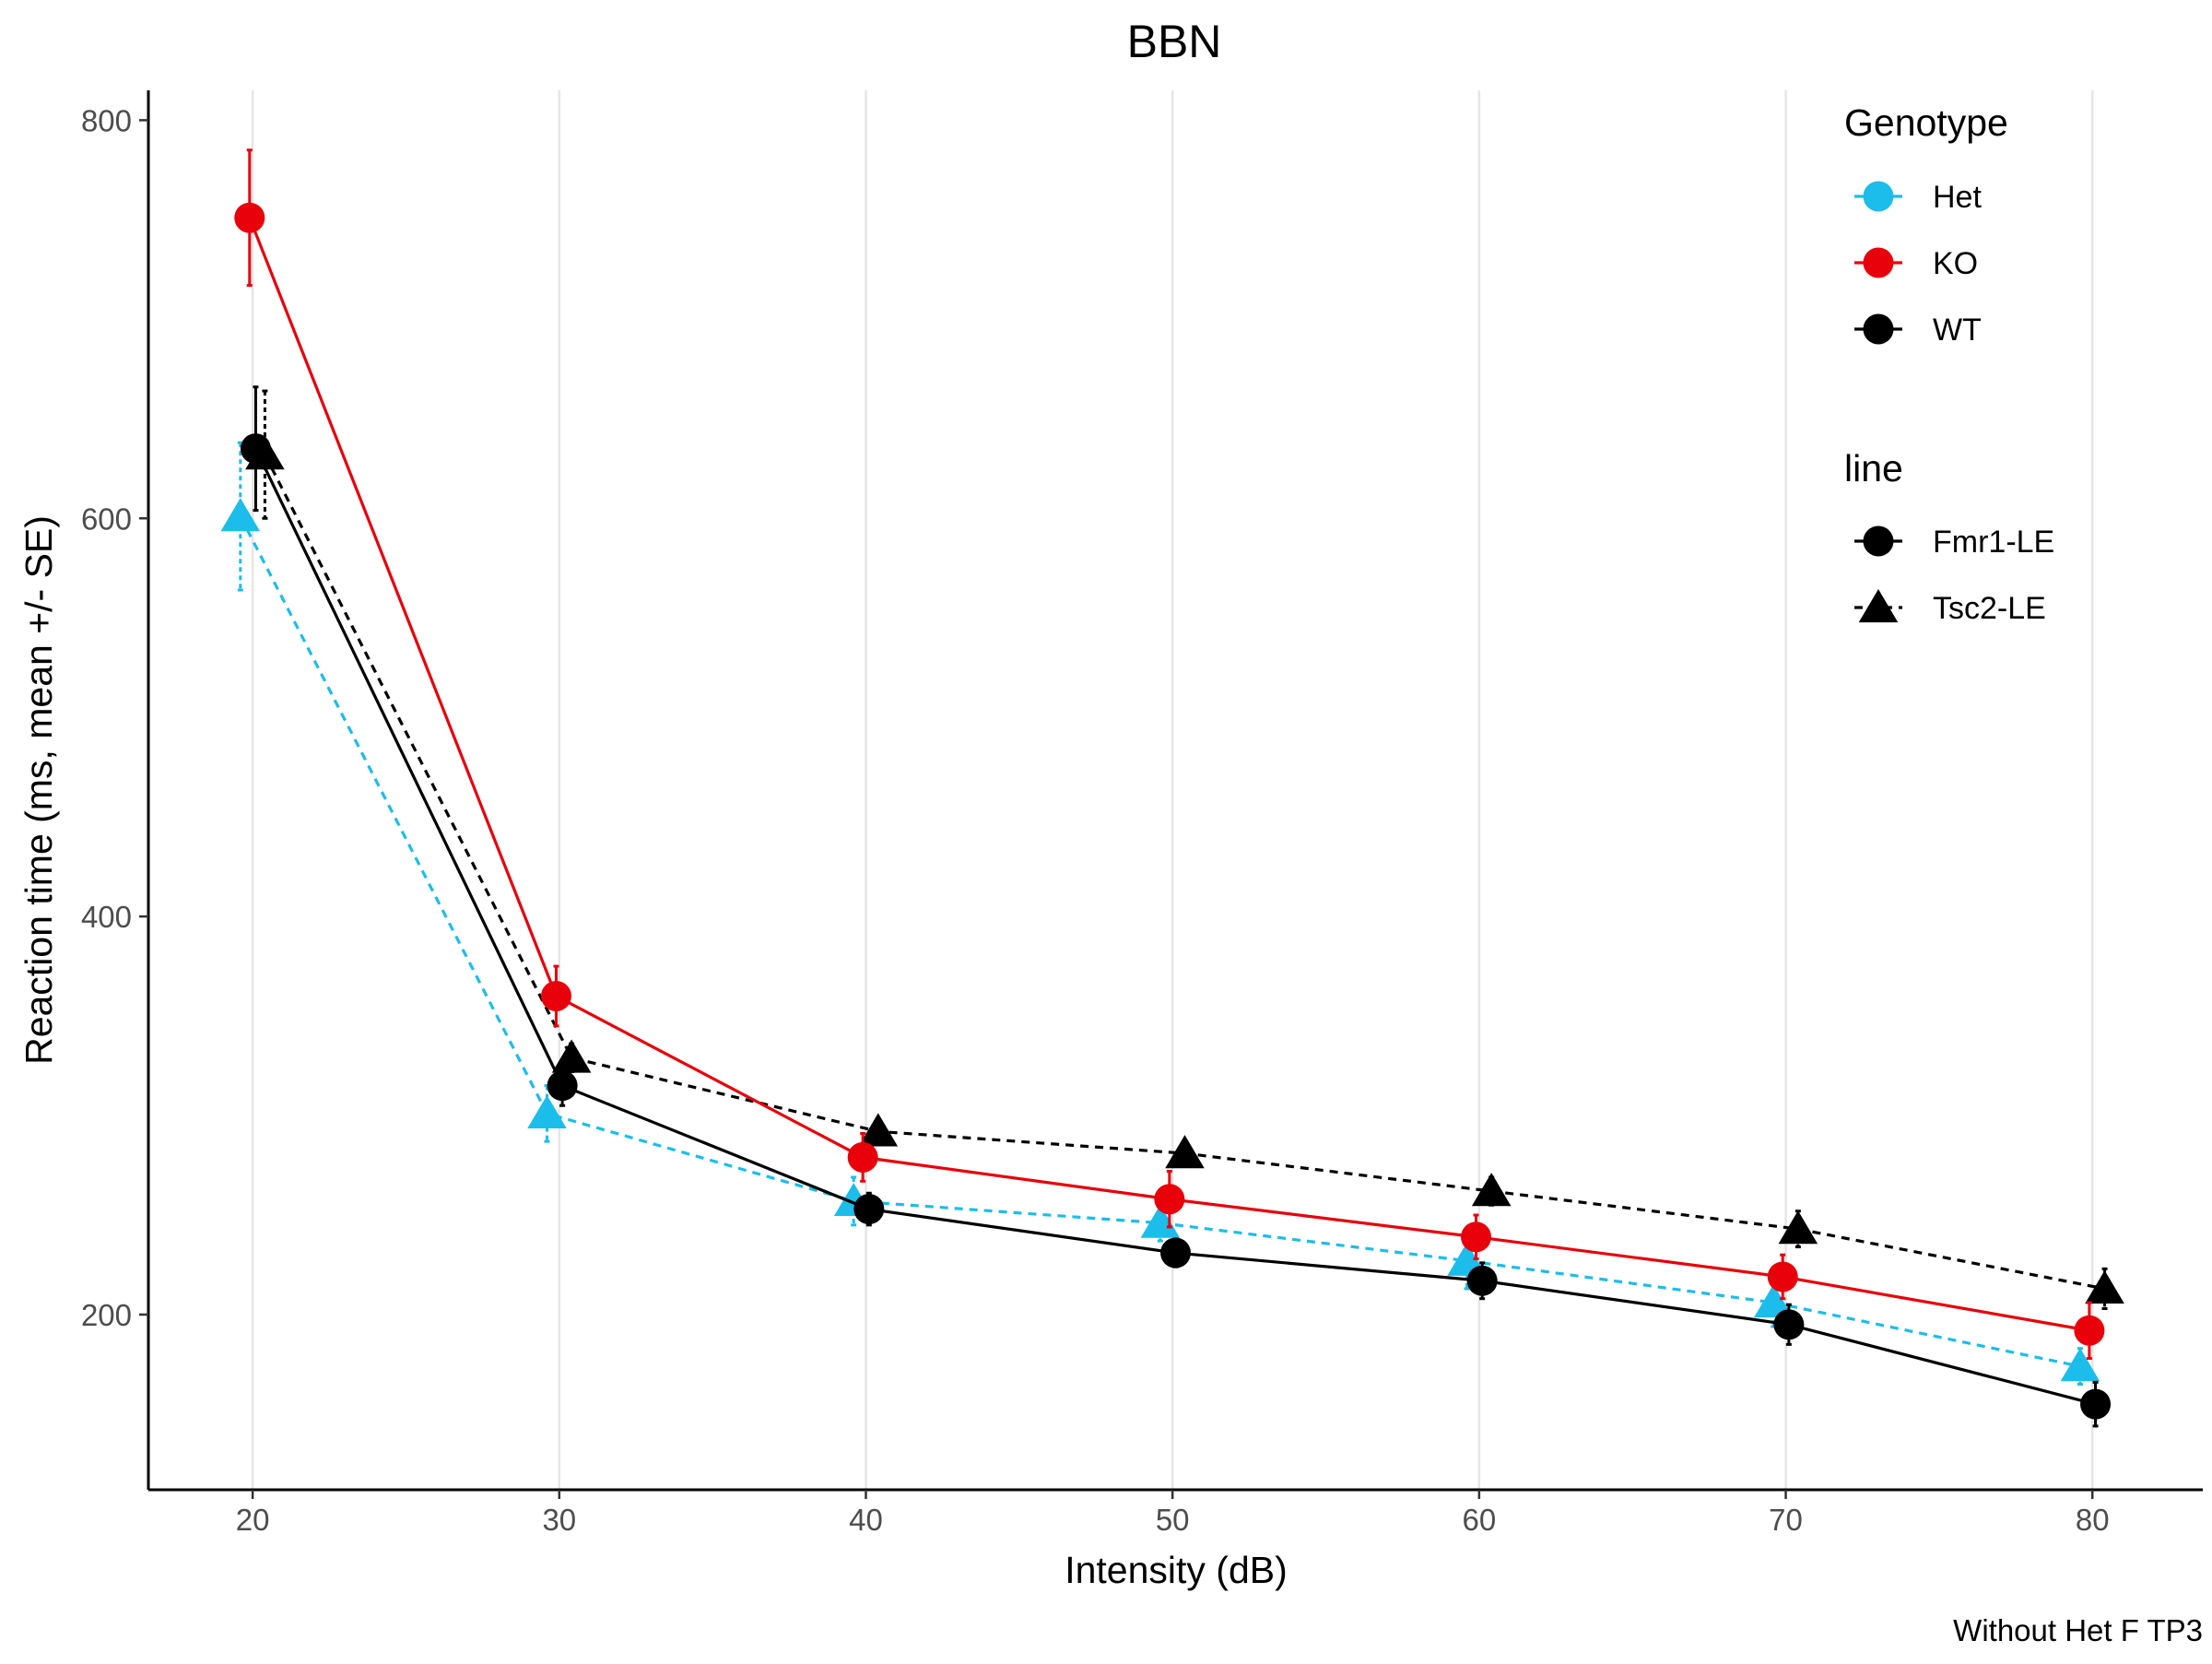 This screenshot has height=1664, width=2212. I want to click on y-tick-label: 800, so click(106, 120).